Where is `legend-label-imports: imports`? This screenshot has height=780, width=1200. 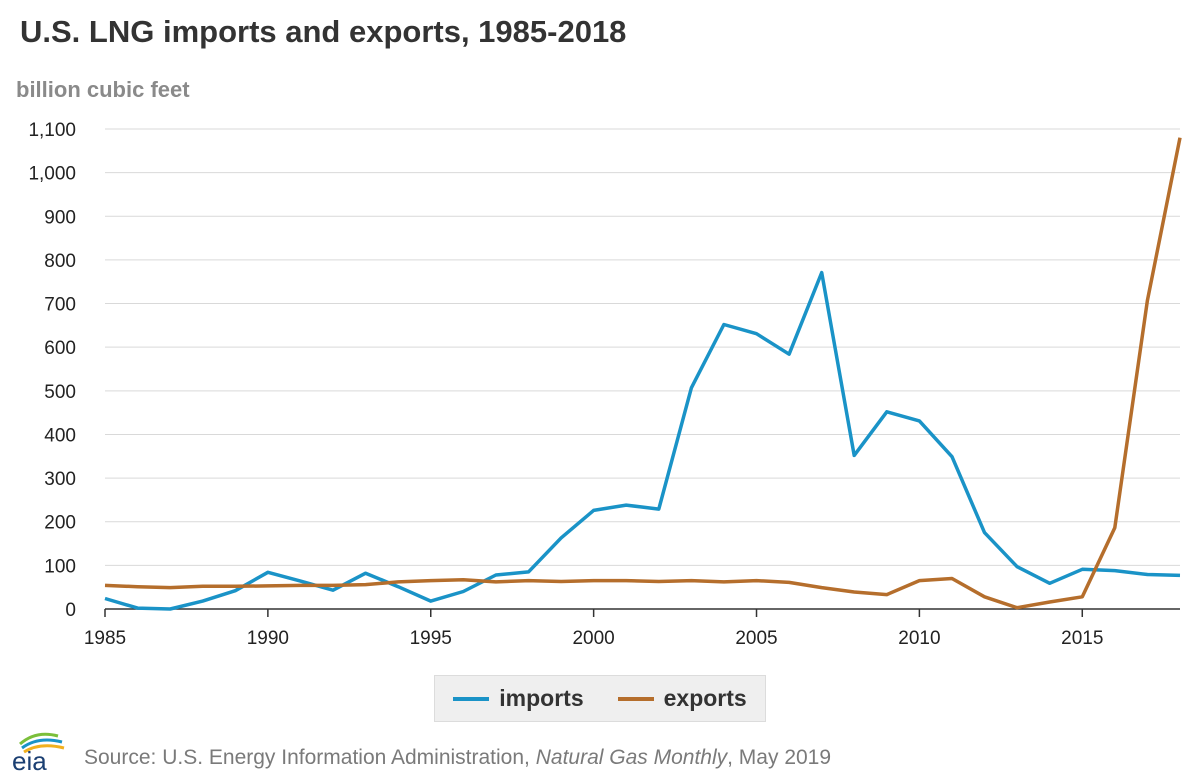 legend-label-imports: imports is located at coordinates (541, 698).